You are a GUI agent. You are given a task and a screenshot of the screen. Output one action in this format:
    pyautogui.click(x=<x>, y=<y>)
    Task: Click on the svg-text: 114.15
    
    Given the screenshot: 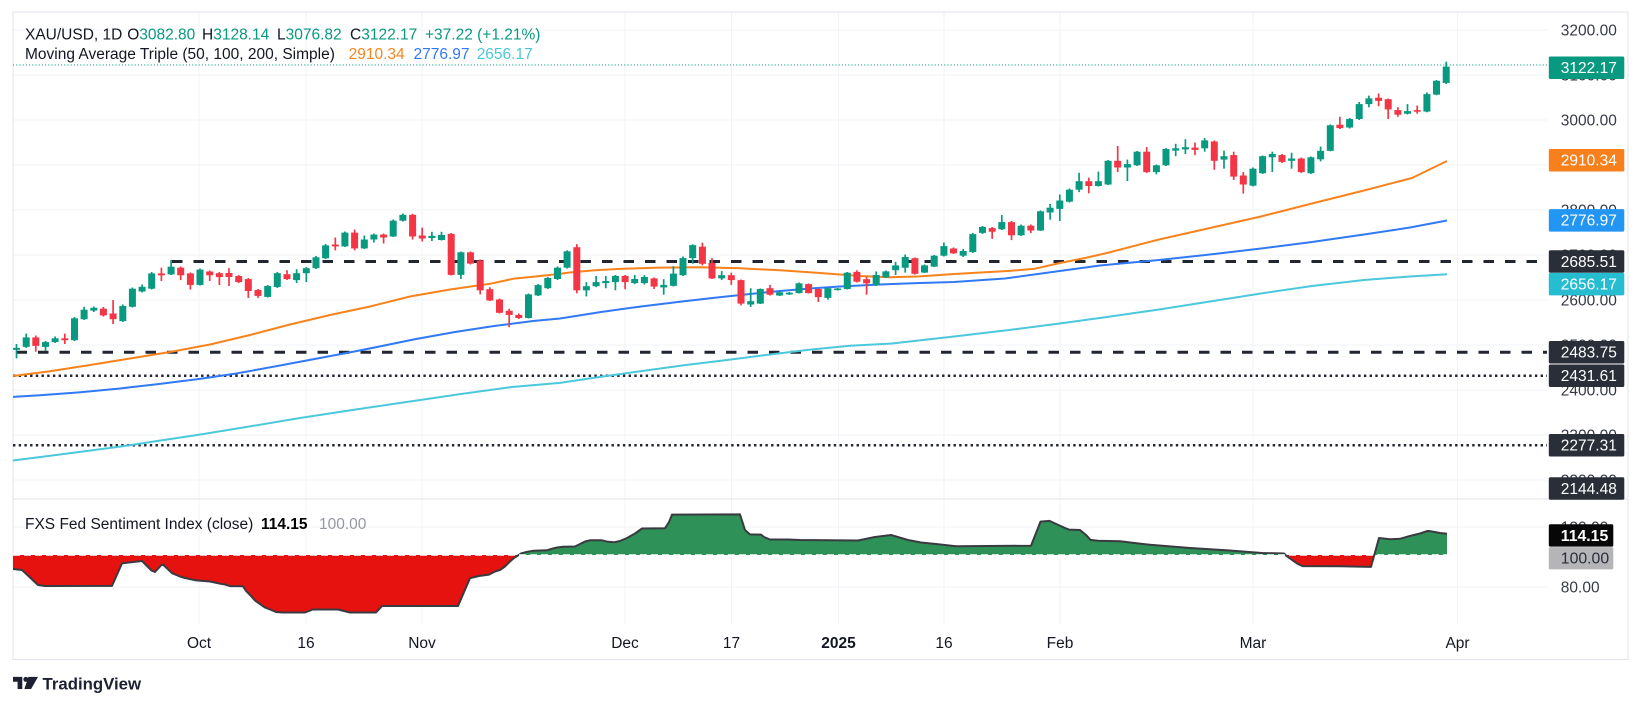 What is the action you would take?
    pyautogui.click(x=1585, y=536)
    